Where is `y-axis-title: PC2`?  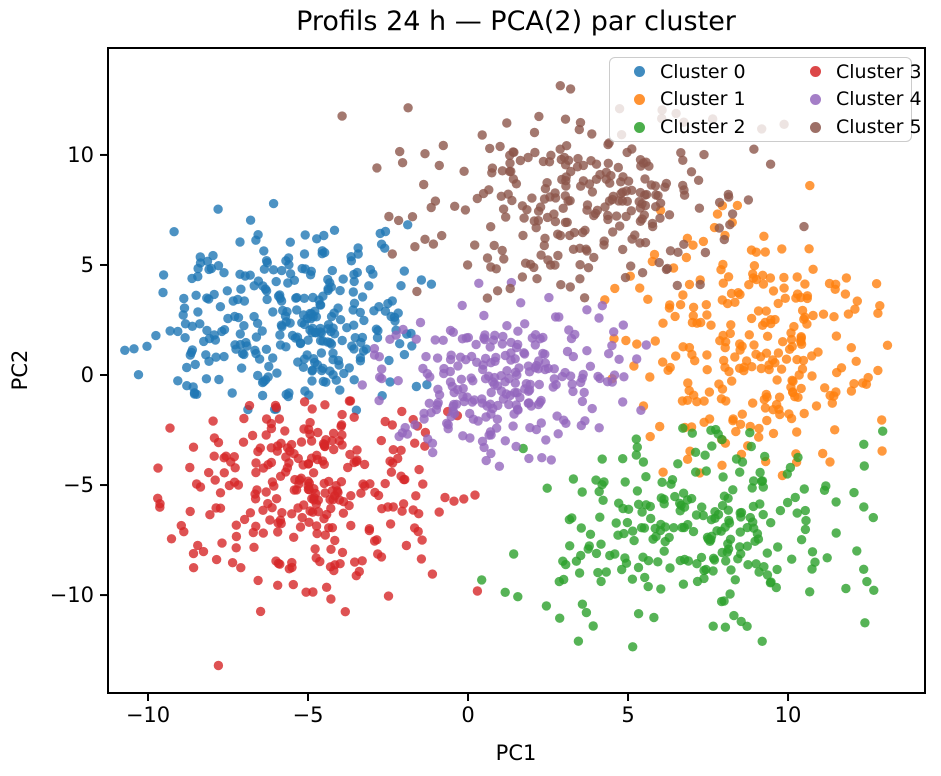
y-axis-title: PC2 is located at coordinates (20, 370).